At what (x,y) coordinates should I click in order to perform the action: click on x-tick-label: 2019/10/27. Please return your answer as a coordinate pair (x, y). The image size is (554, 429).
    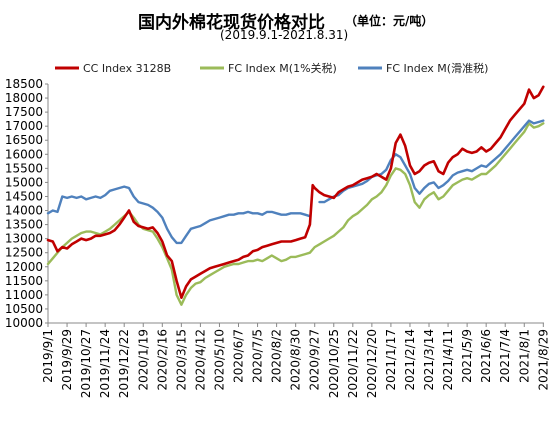
    Looking at the image, I should click on (86, 363).